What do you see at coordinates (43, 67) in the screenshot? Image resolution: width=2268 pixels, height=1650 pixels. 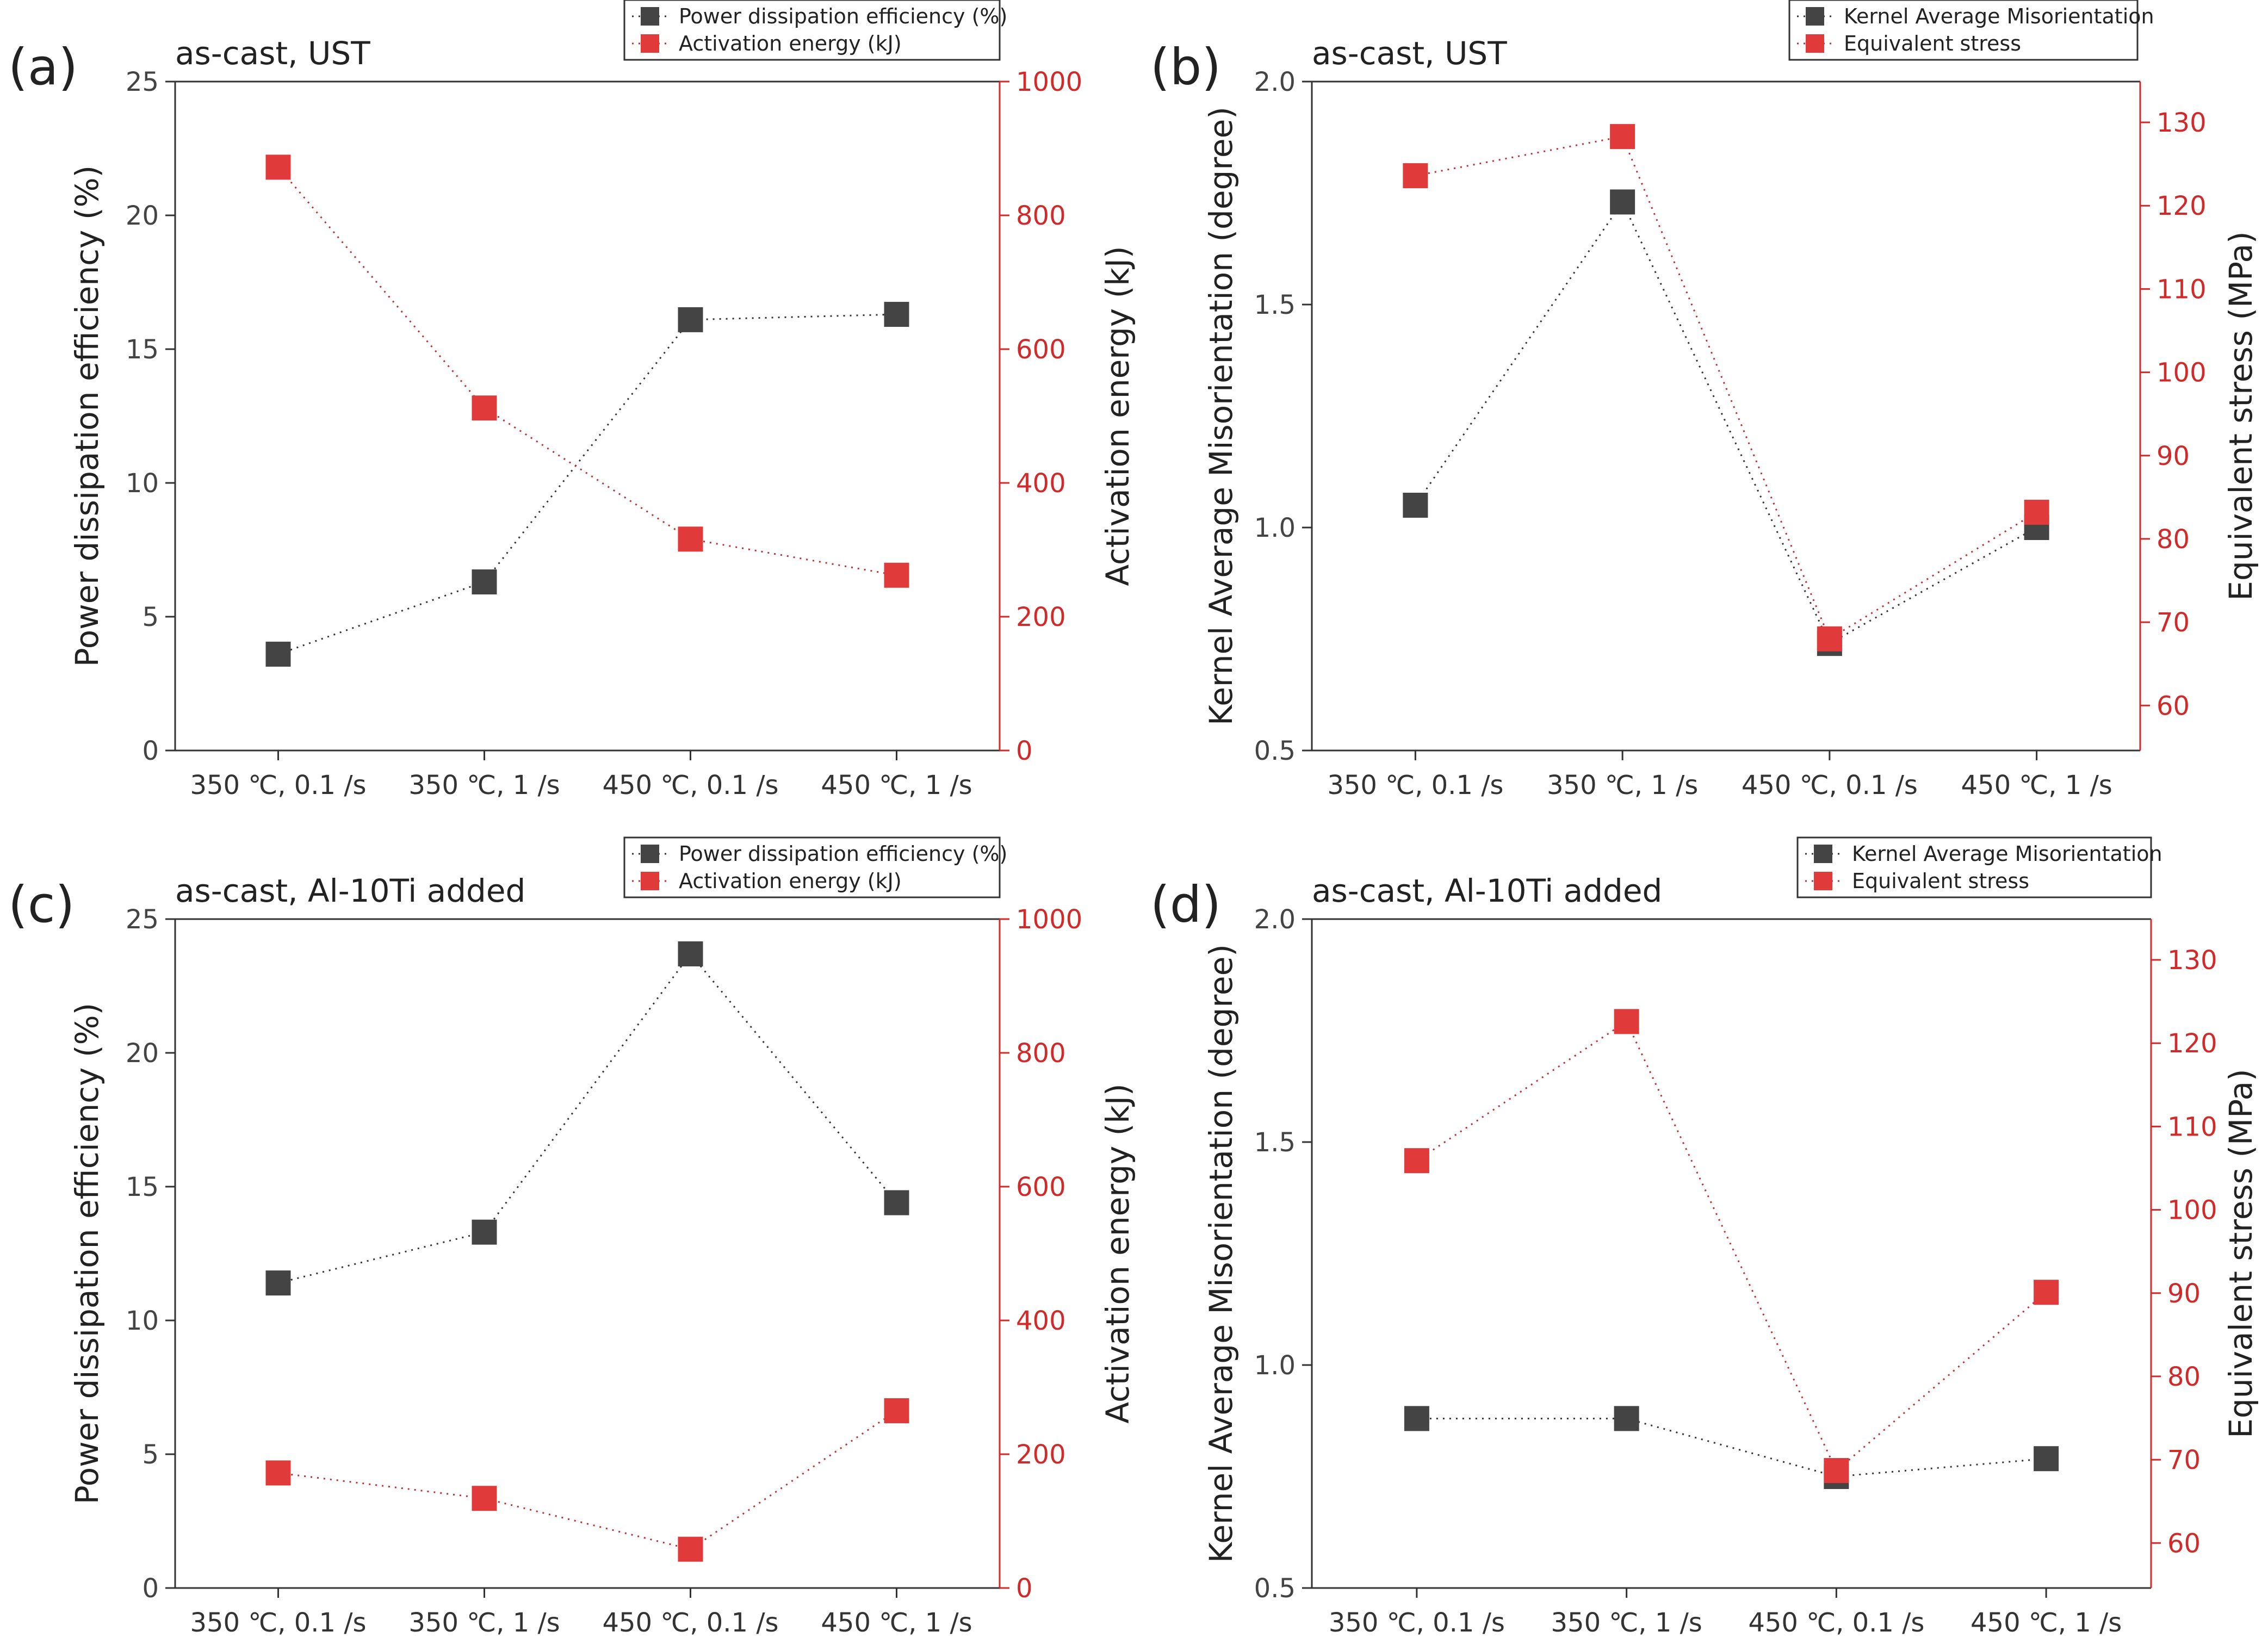 I see `panel-letter: (a)` at bounding box center [43, 67].